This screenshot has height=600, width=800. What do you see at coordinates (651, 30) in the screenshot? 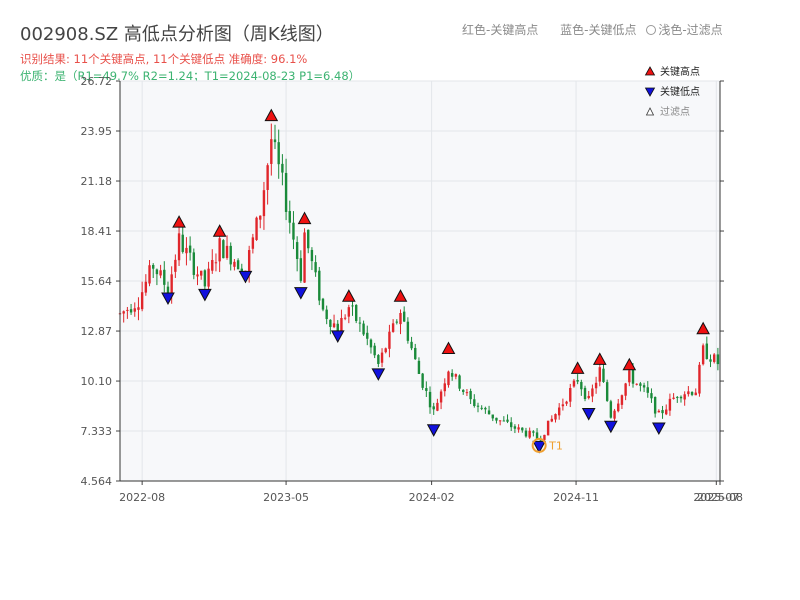
I see `filtered-circle-icon` at bounding box center [651, 30].